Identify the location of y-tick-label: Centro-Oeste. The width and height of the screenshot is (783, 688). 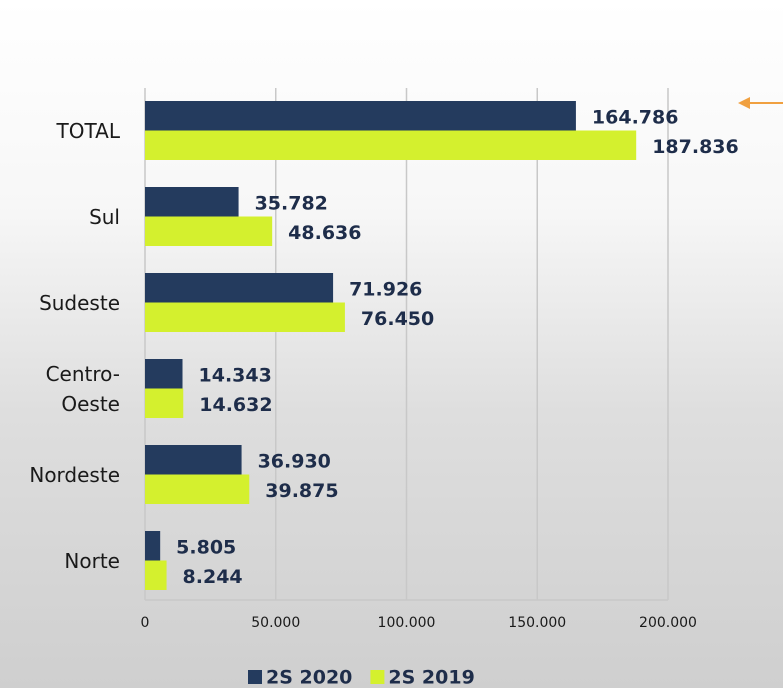
(82, 388).